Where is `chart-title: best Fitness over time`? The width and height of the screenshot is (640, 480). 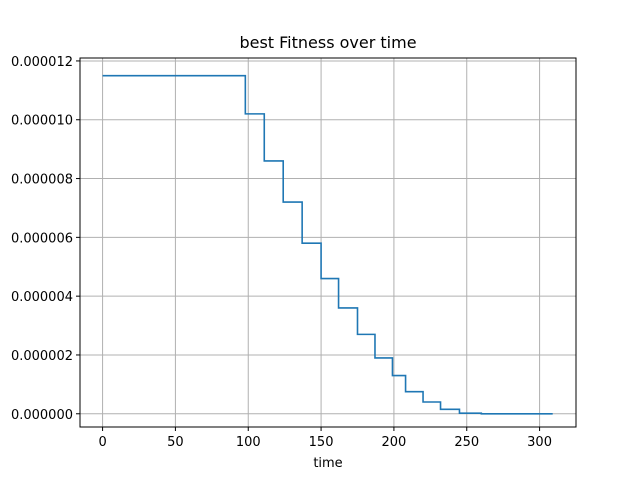
chart-title: best Fitness over time is located at coordinates (327, 42).